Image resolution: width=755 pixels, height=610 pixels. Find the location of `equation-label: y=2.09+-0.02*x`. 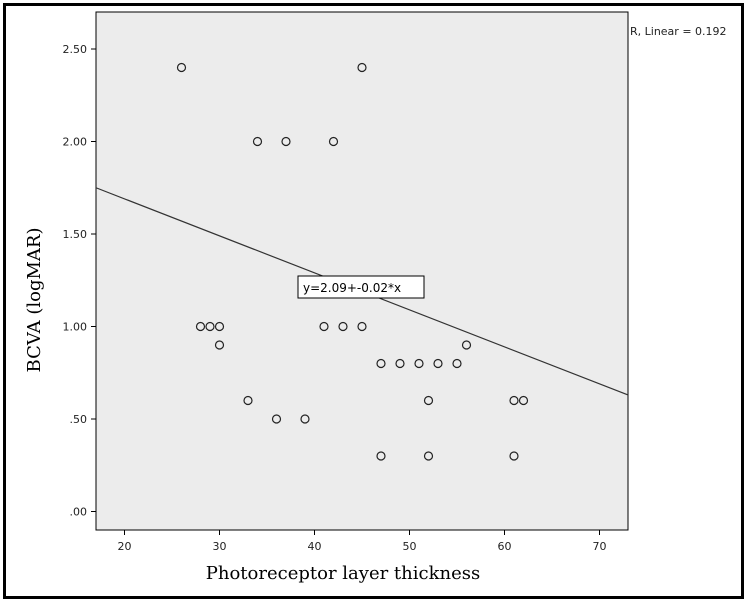

equation-label: y=2.09+-0.02*x is located at coordinates (352, 288).